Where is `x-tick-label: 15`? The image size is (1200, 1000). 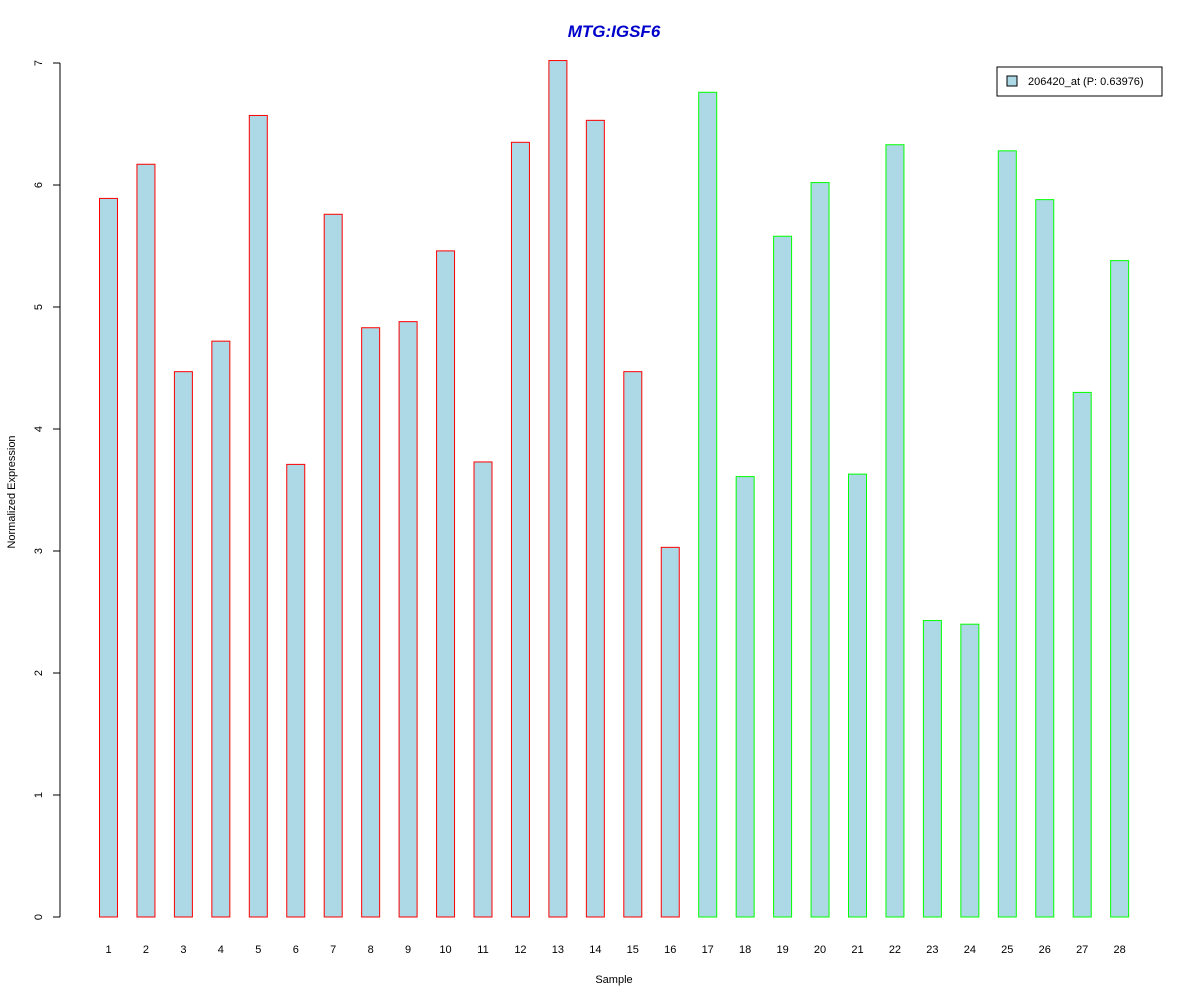
x-tick-label: 15 is located at coordinates (633, 950).